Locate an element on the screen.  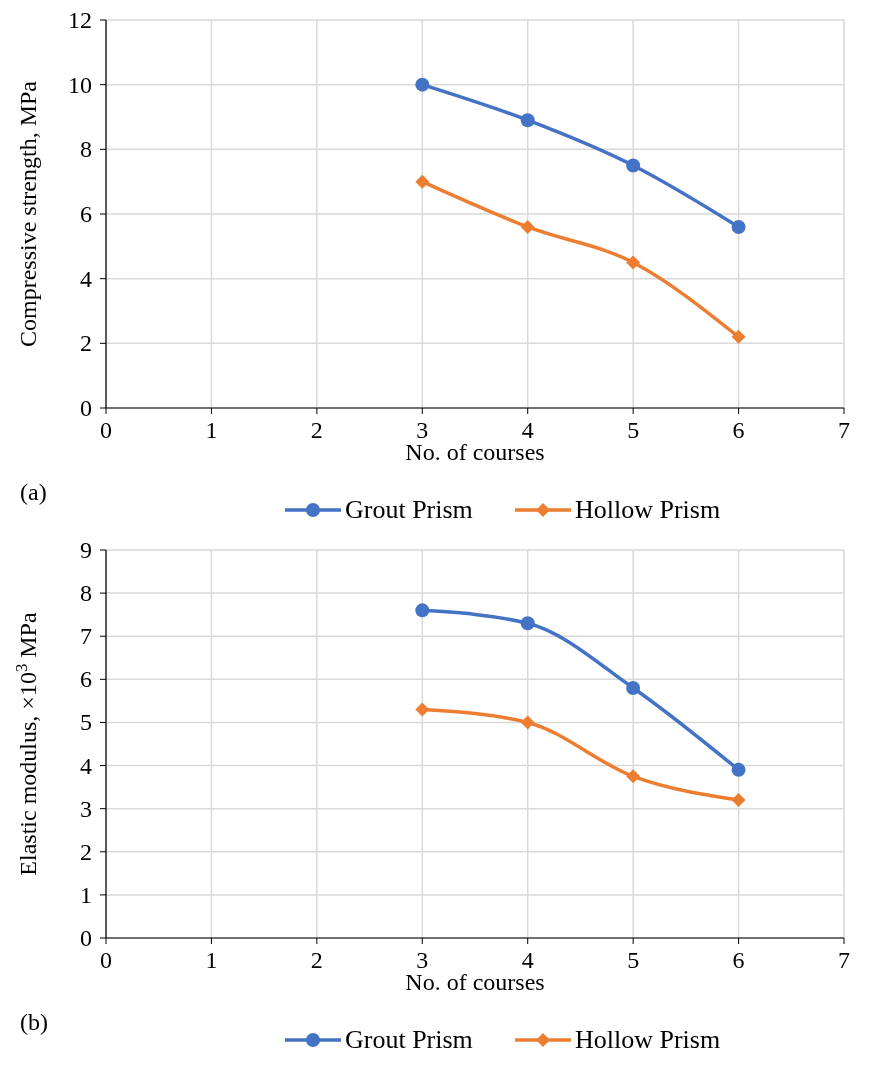
y-tick-label: 3 is located at coordinates (86, 808).